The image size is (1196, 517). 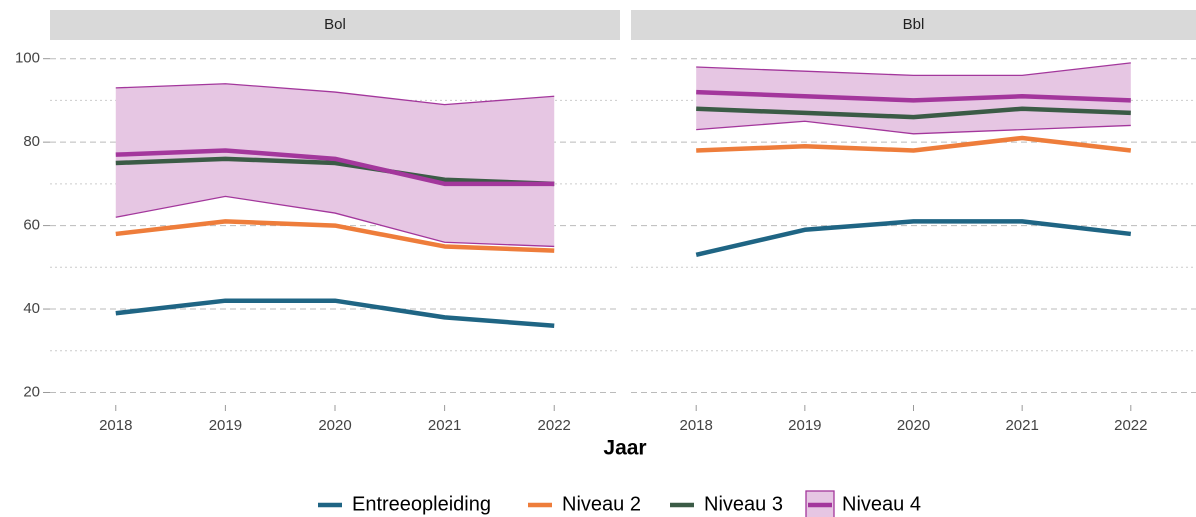 I want to click on y-tick-label: 100, so click(x=27, y=58).